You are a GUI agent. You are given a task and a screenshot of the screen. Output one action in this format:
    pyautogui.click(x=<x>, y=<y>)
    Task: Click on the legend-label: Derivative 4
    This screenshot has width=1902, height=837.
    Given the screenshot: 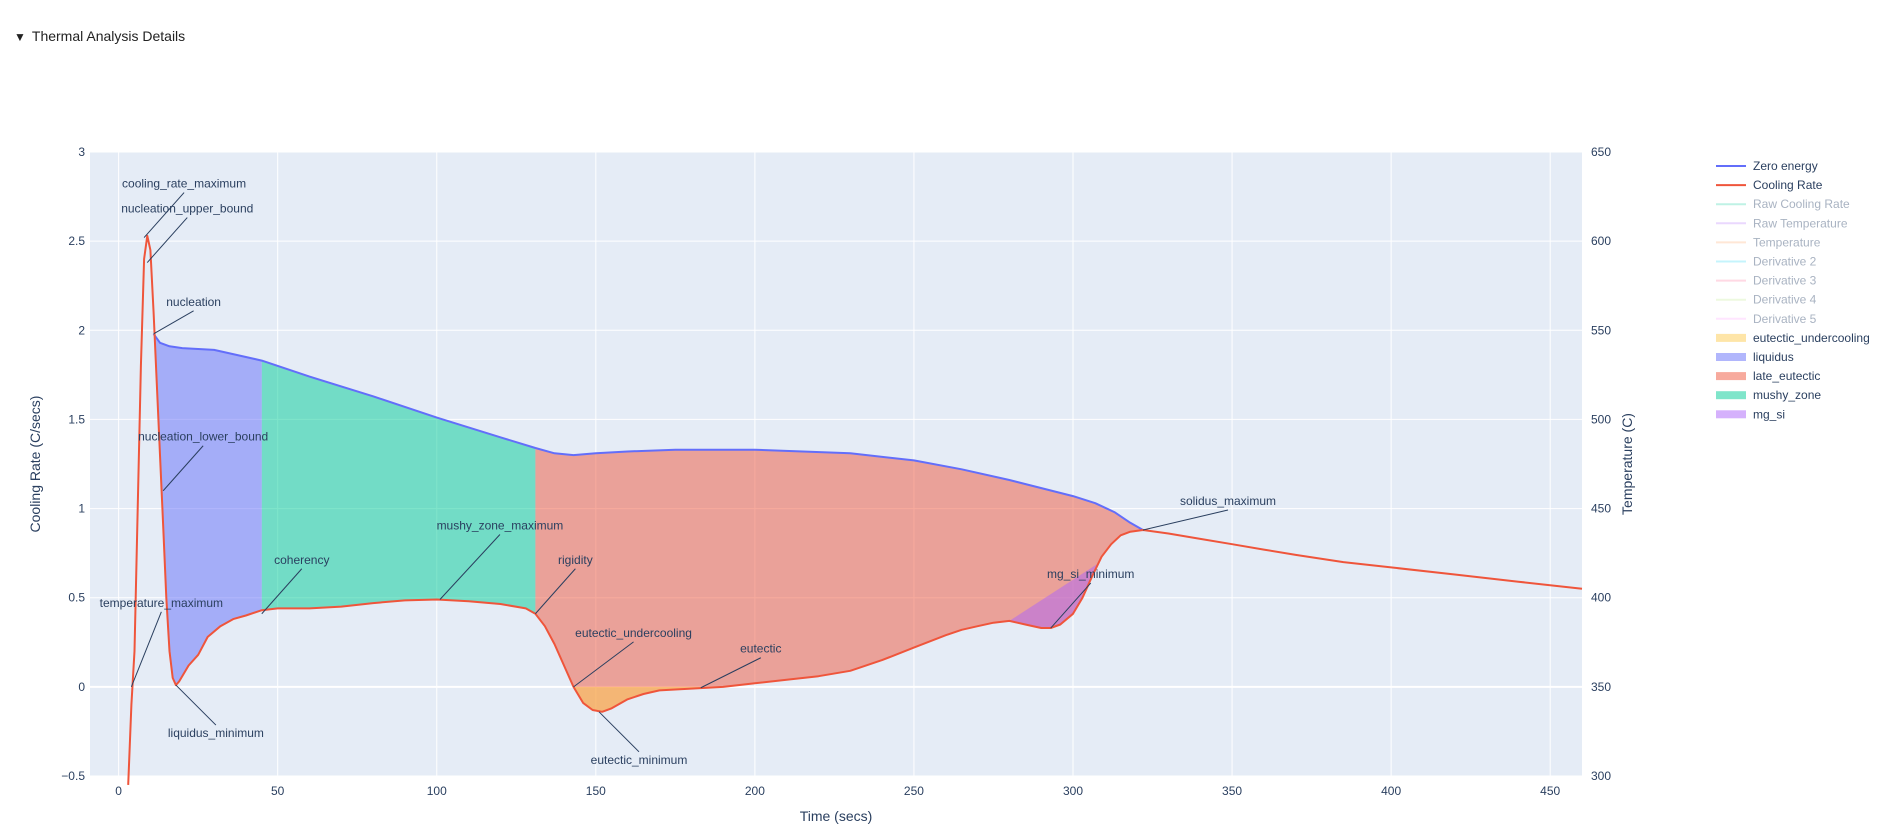 What is the action you would take?
    pyautogui.click(x=1785, y=300)
    